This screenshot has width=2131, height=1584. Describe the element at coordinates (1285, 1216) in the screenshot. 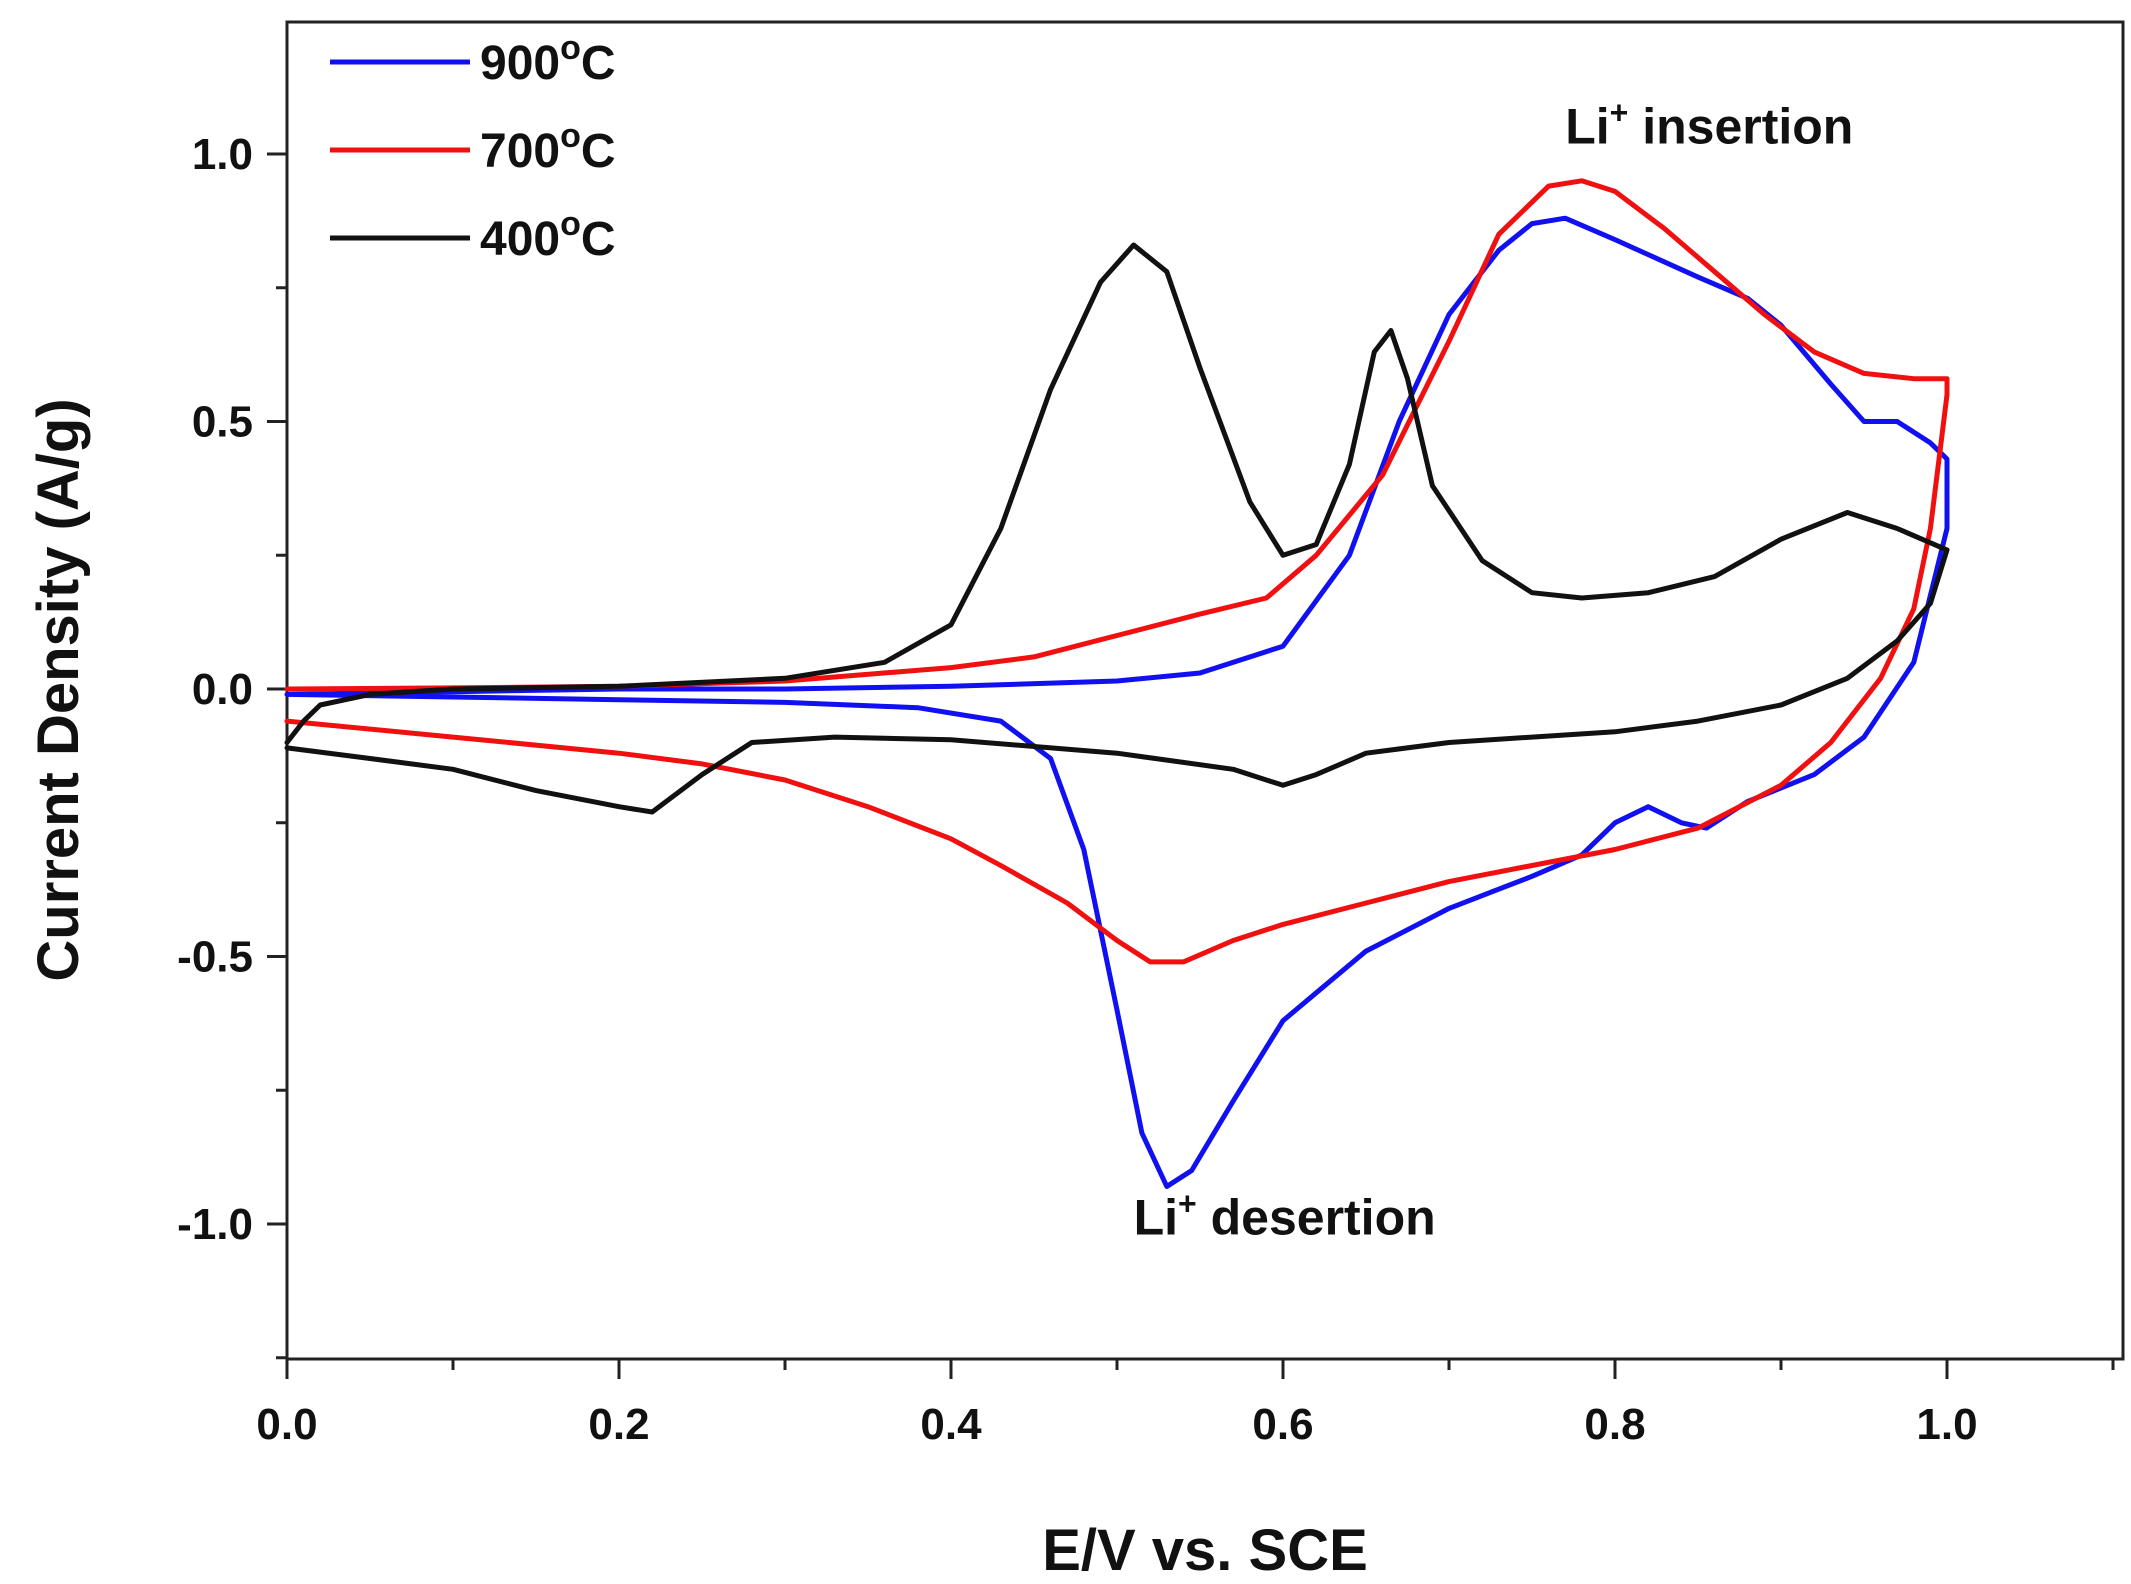

I see `annotation-1: Li+ desertion` at that location.